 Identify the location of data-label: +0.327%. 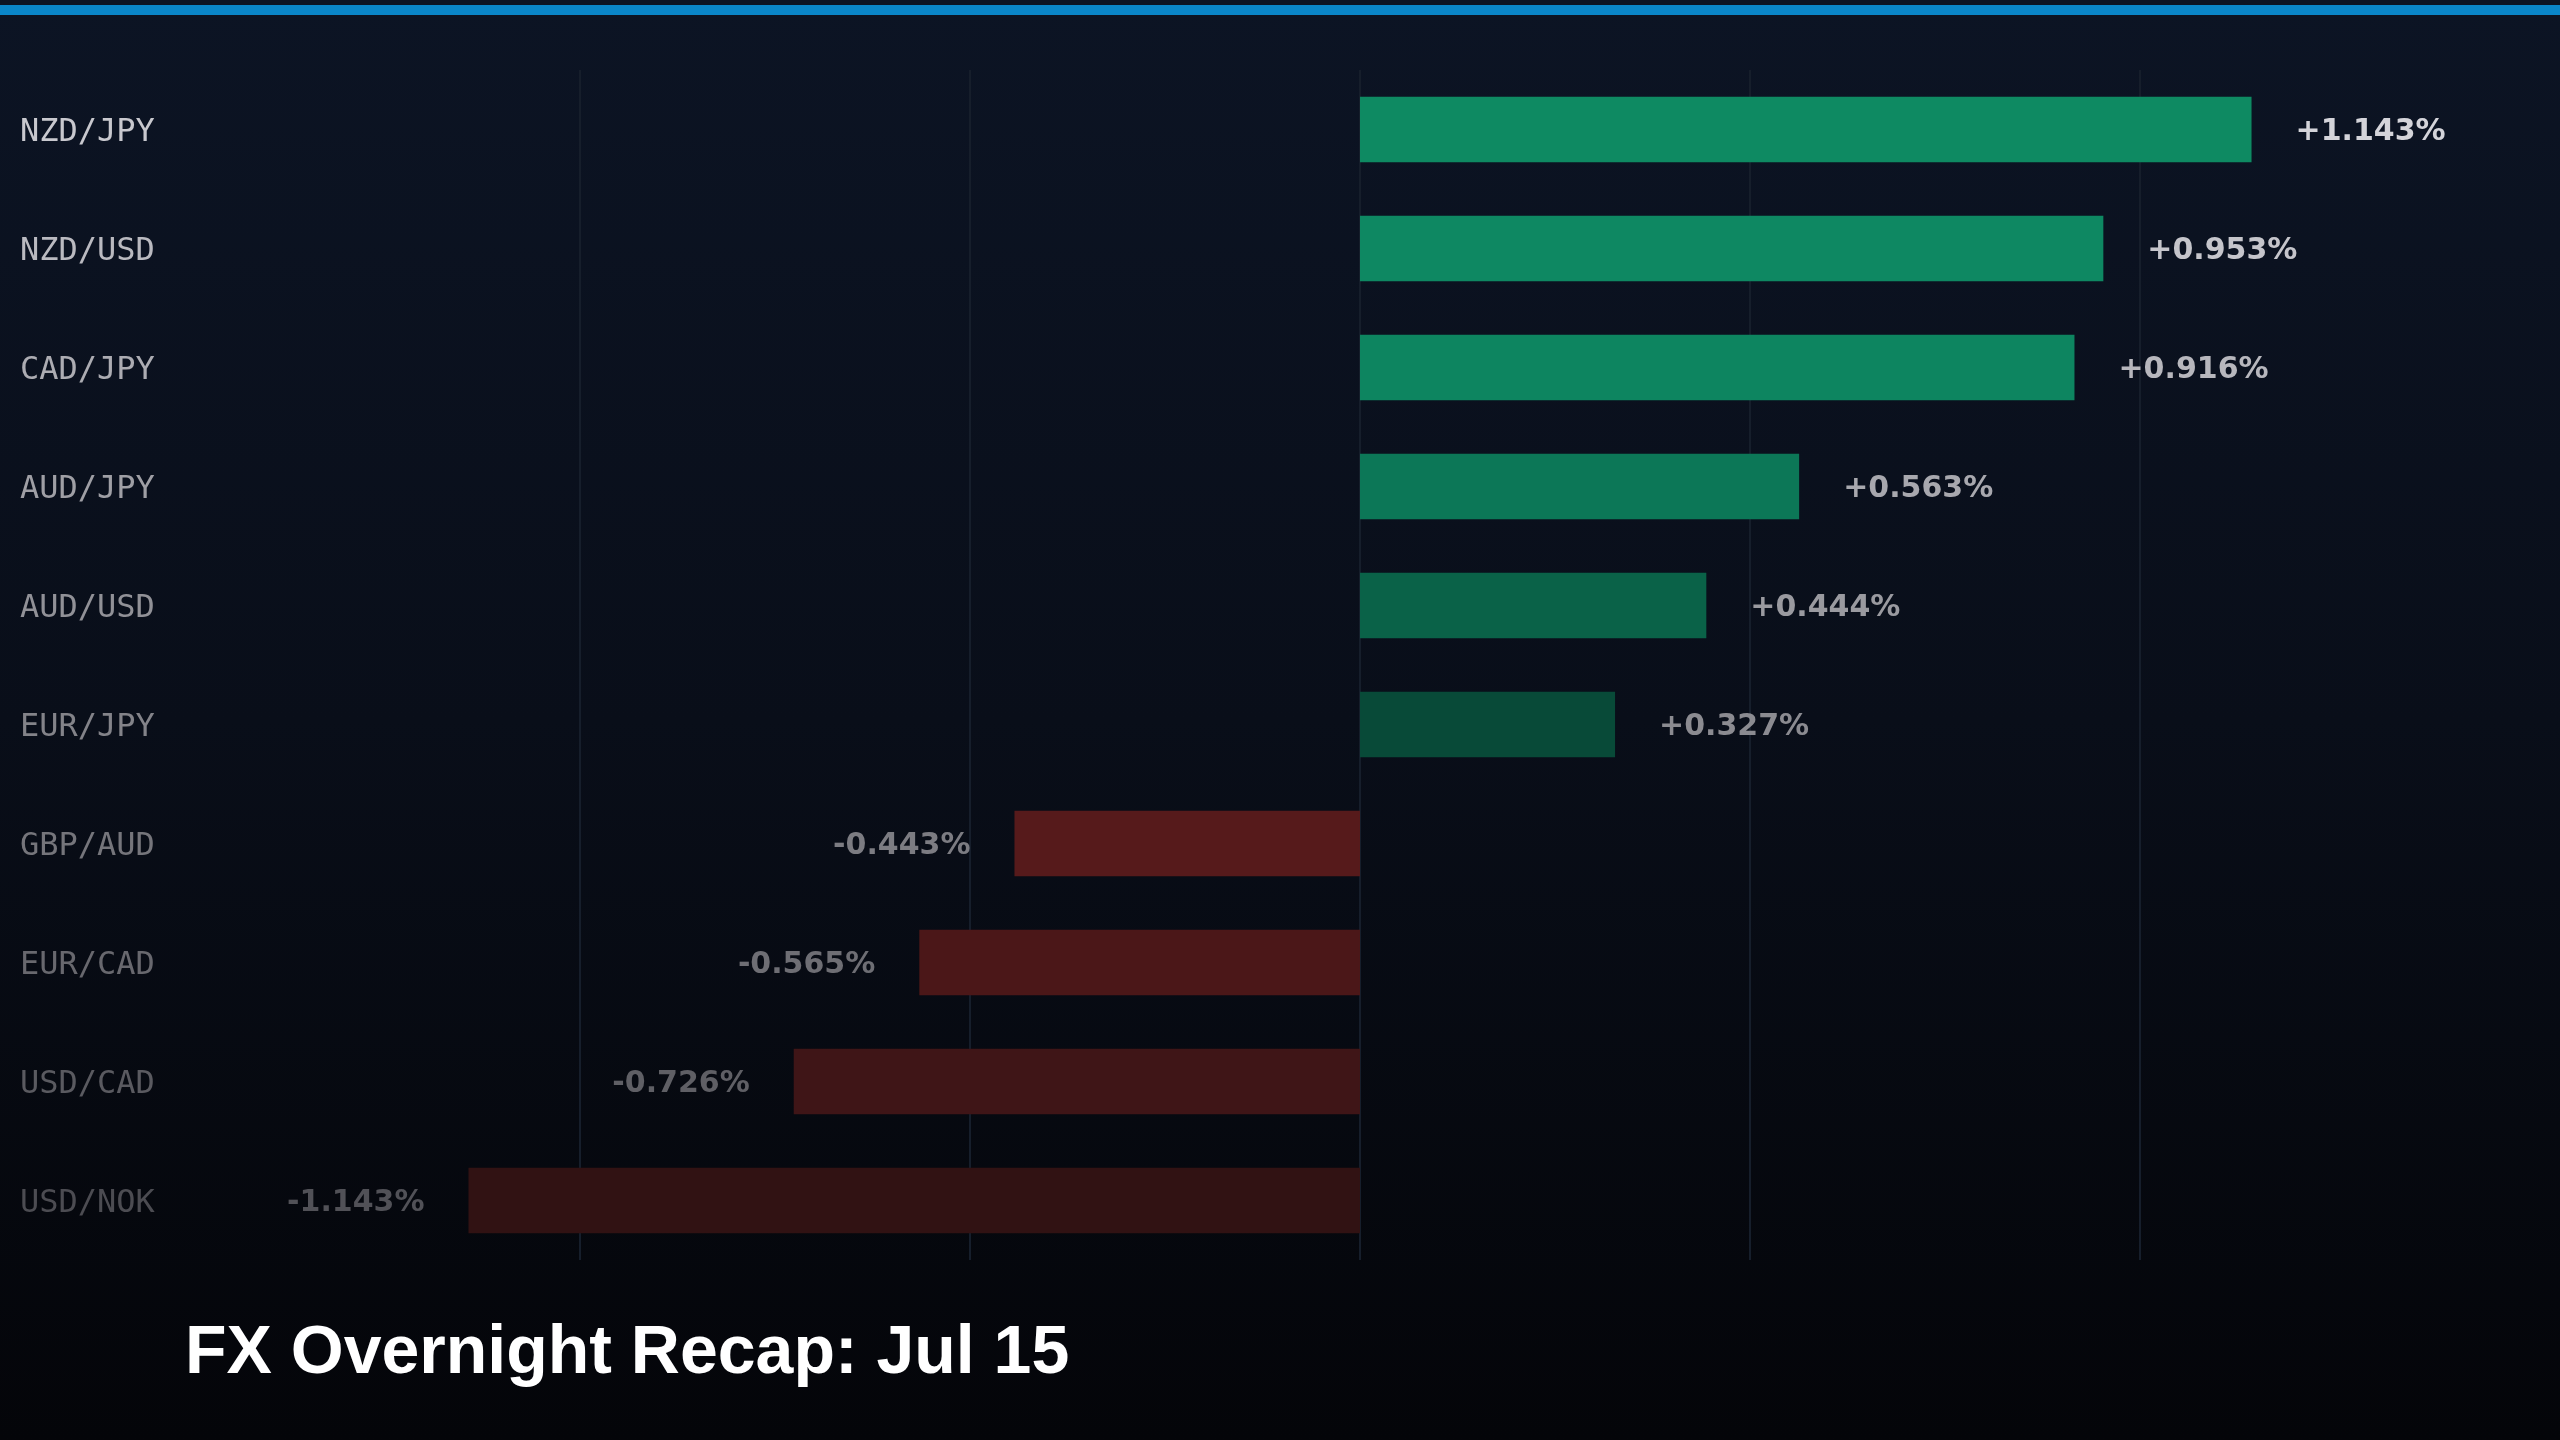
(1734, 724).